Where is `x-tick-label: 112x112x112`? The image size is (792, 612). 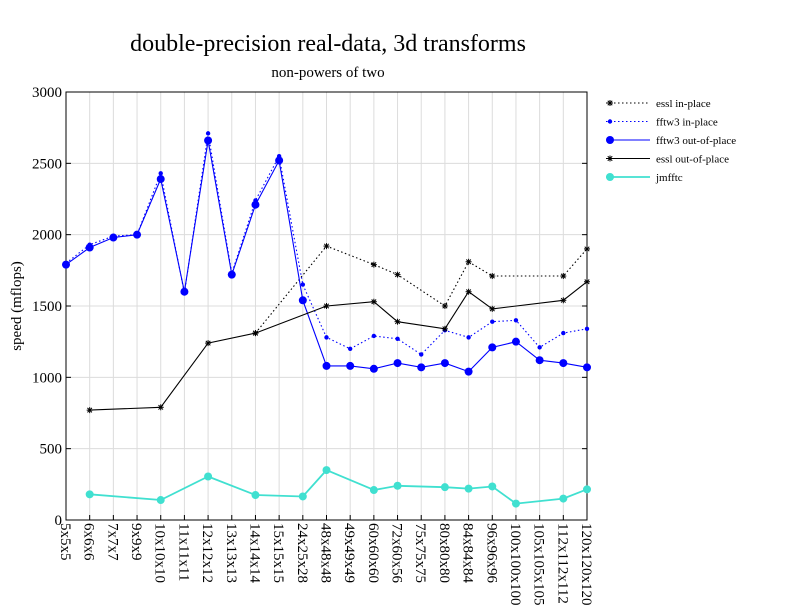 x-tick-label: 112x112x112 is located at coordinates (562, 563).